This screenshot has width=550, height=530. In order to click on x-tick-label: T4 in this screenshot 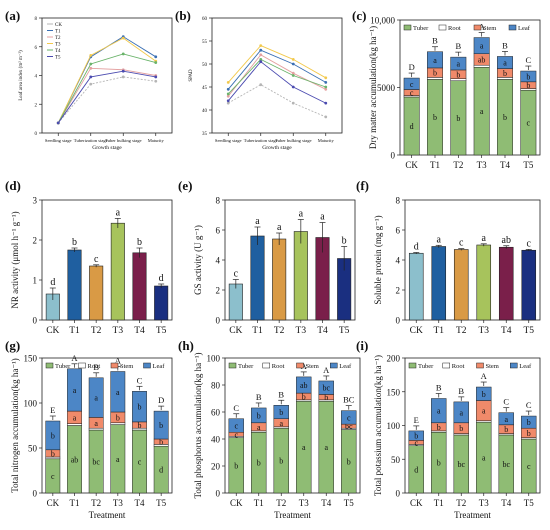, I will do `click(322, 331)`.